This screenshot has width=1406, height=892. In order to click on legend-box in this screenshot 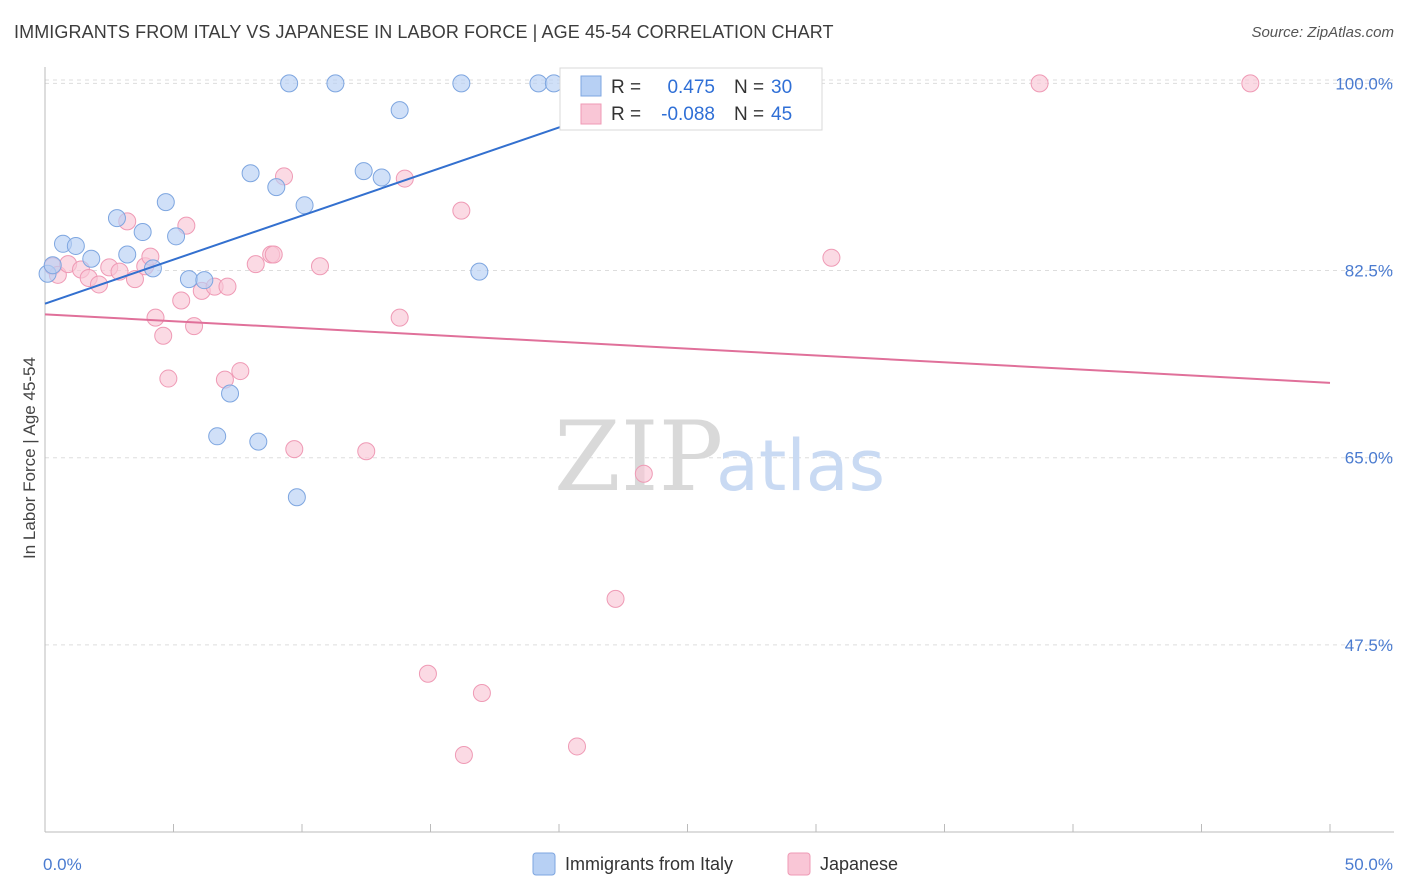, I will do `click(691, 99)`.